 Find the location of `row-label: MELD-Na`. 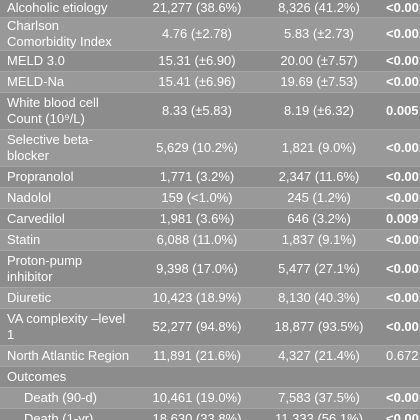

row-label: MELD-Na is located at coordinates (36, 81).